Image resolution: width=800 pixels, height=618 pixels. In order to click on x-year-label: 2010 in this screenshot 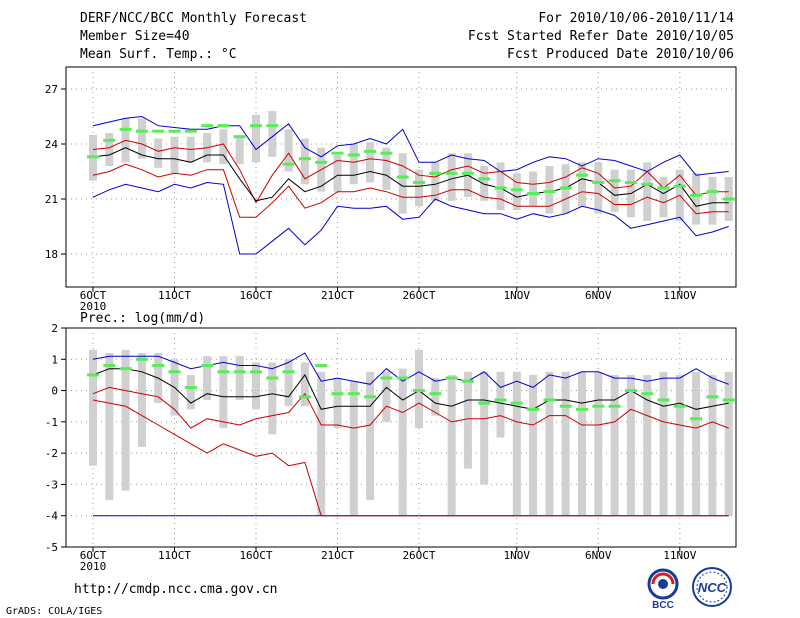, I will do `click(93, 306)`.